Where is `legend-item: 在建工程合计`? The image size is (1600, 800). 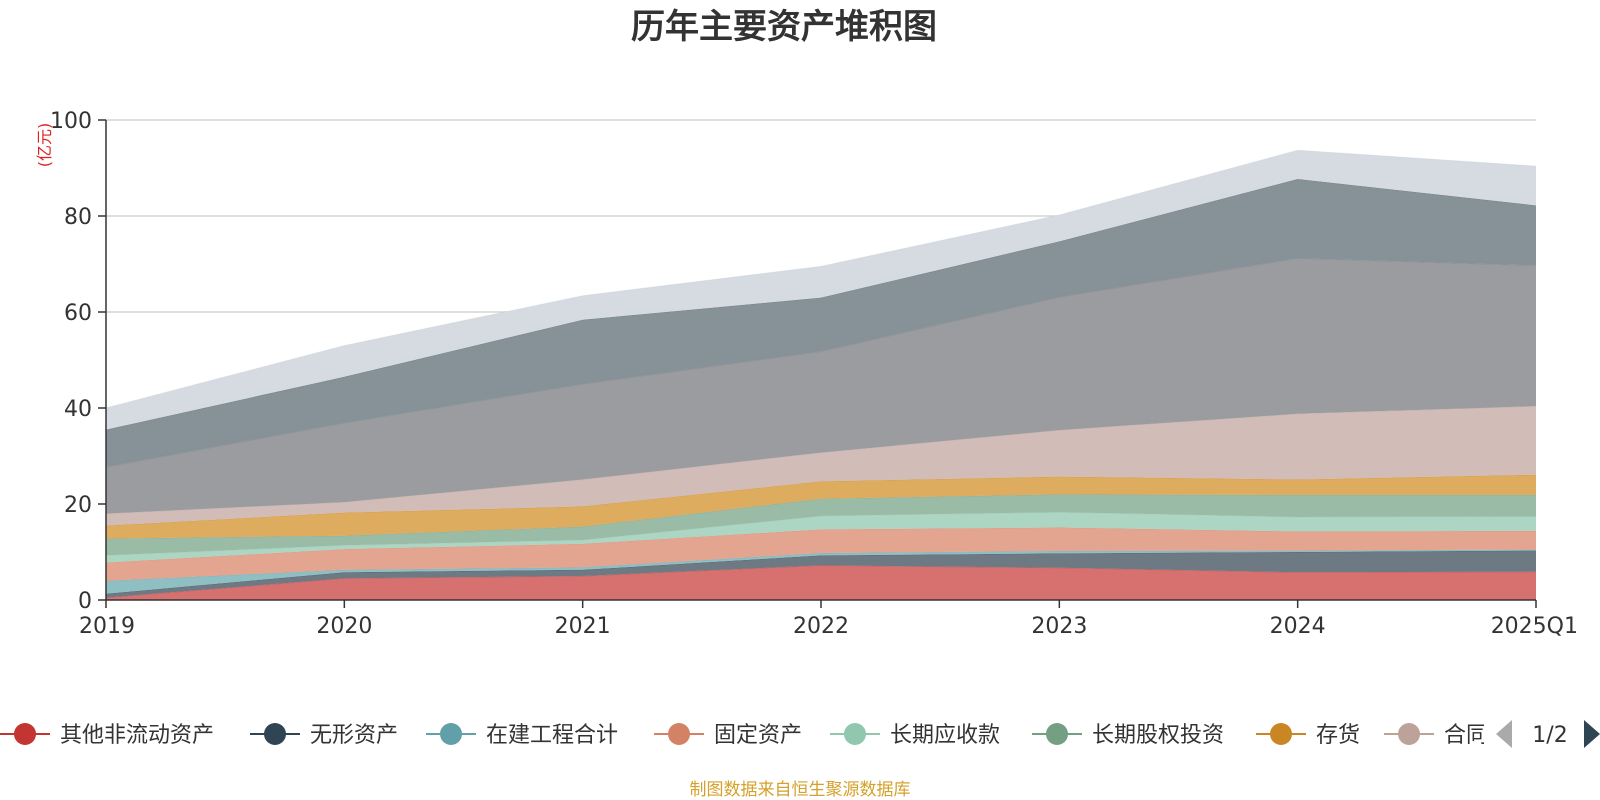
legend-item: 在建工程合计 is located at coordinates (522, 735).